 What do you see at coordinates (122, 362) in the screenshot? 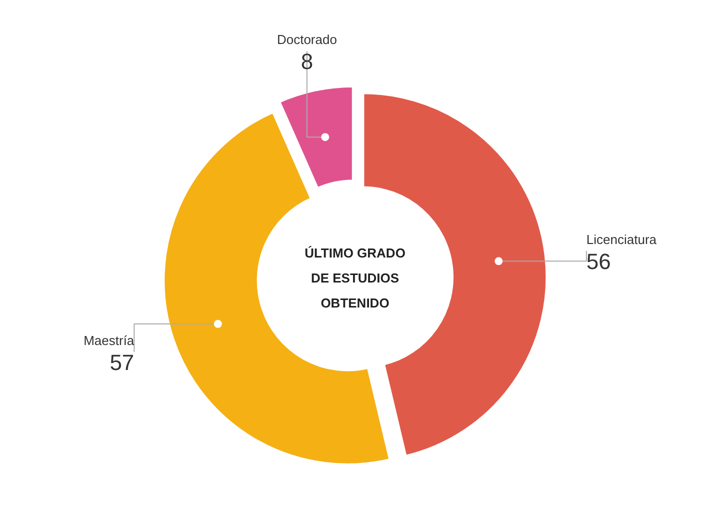
I see `data-label: 57` at bounding box center [122, 362].